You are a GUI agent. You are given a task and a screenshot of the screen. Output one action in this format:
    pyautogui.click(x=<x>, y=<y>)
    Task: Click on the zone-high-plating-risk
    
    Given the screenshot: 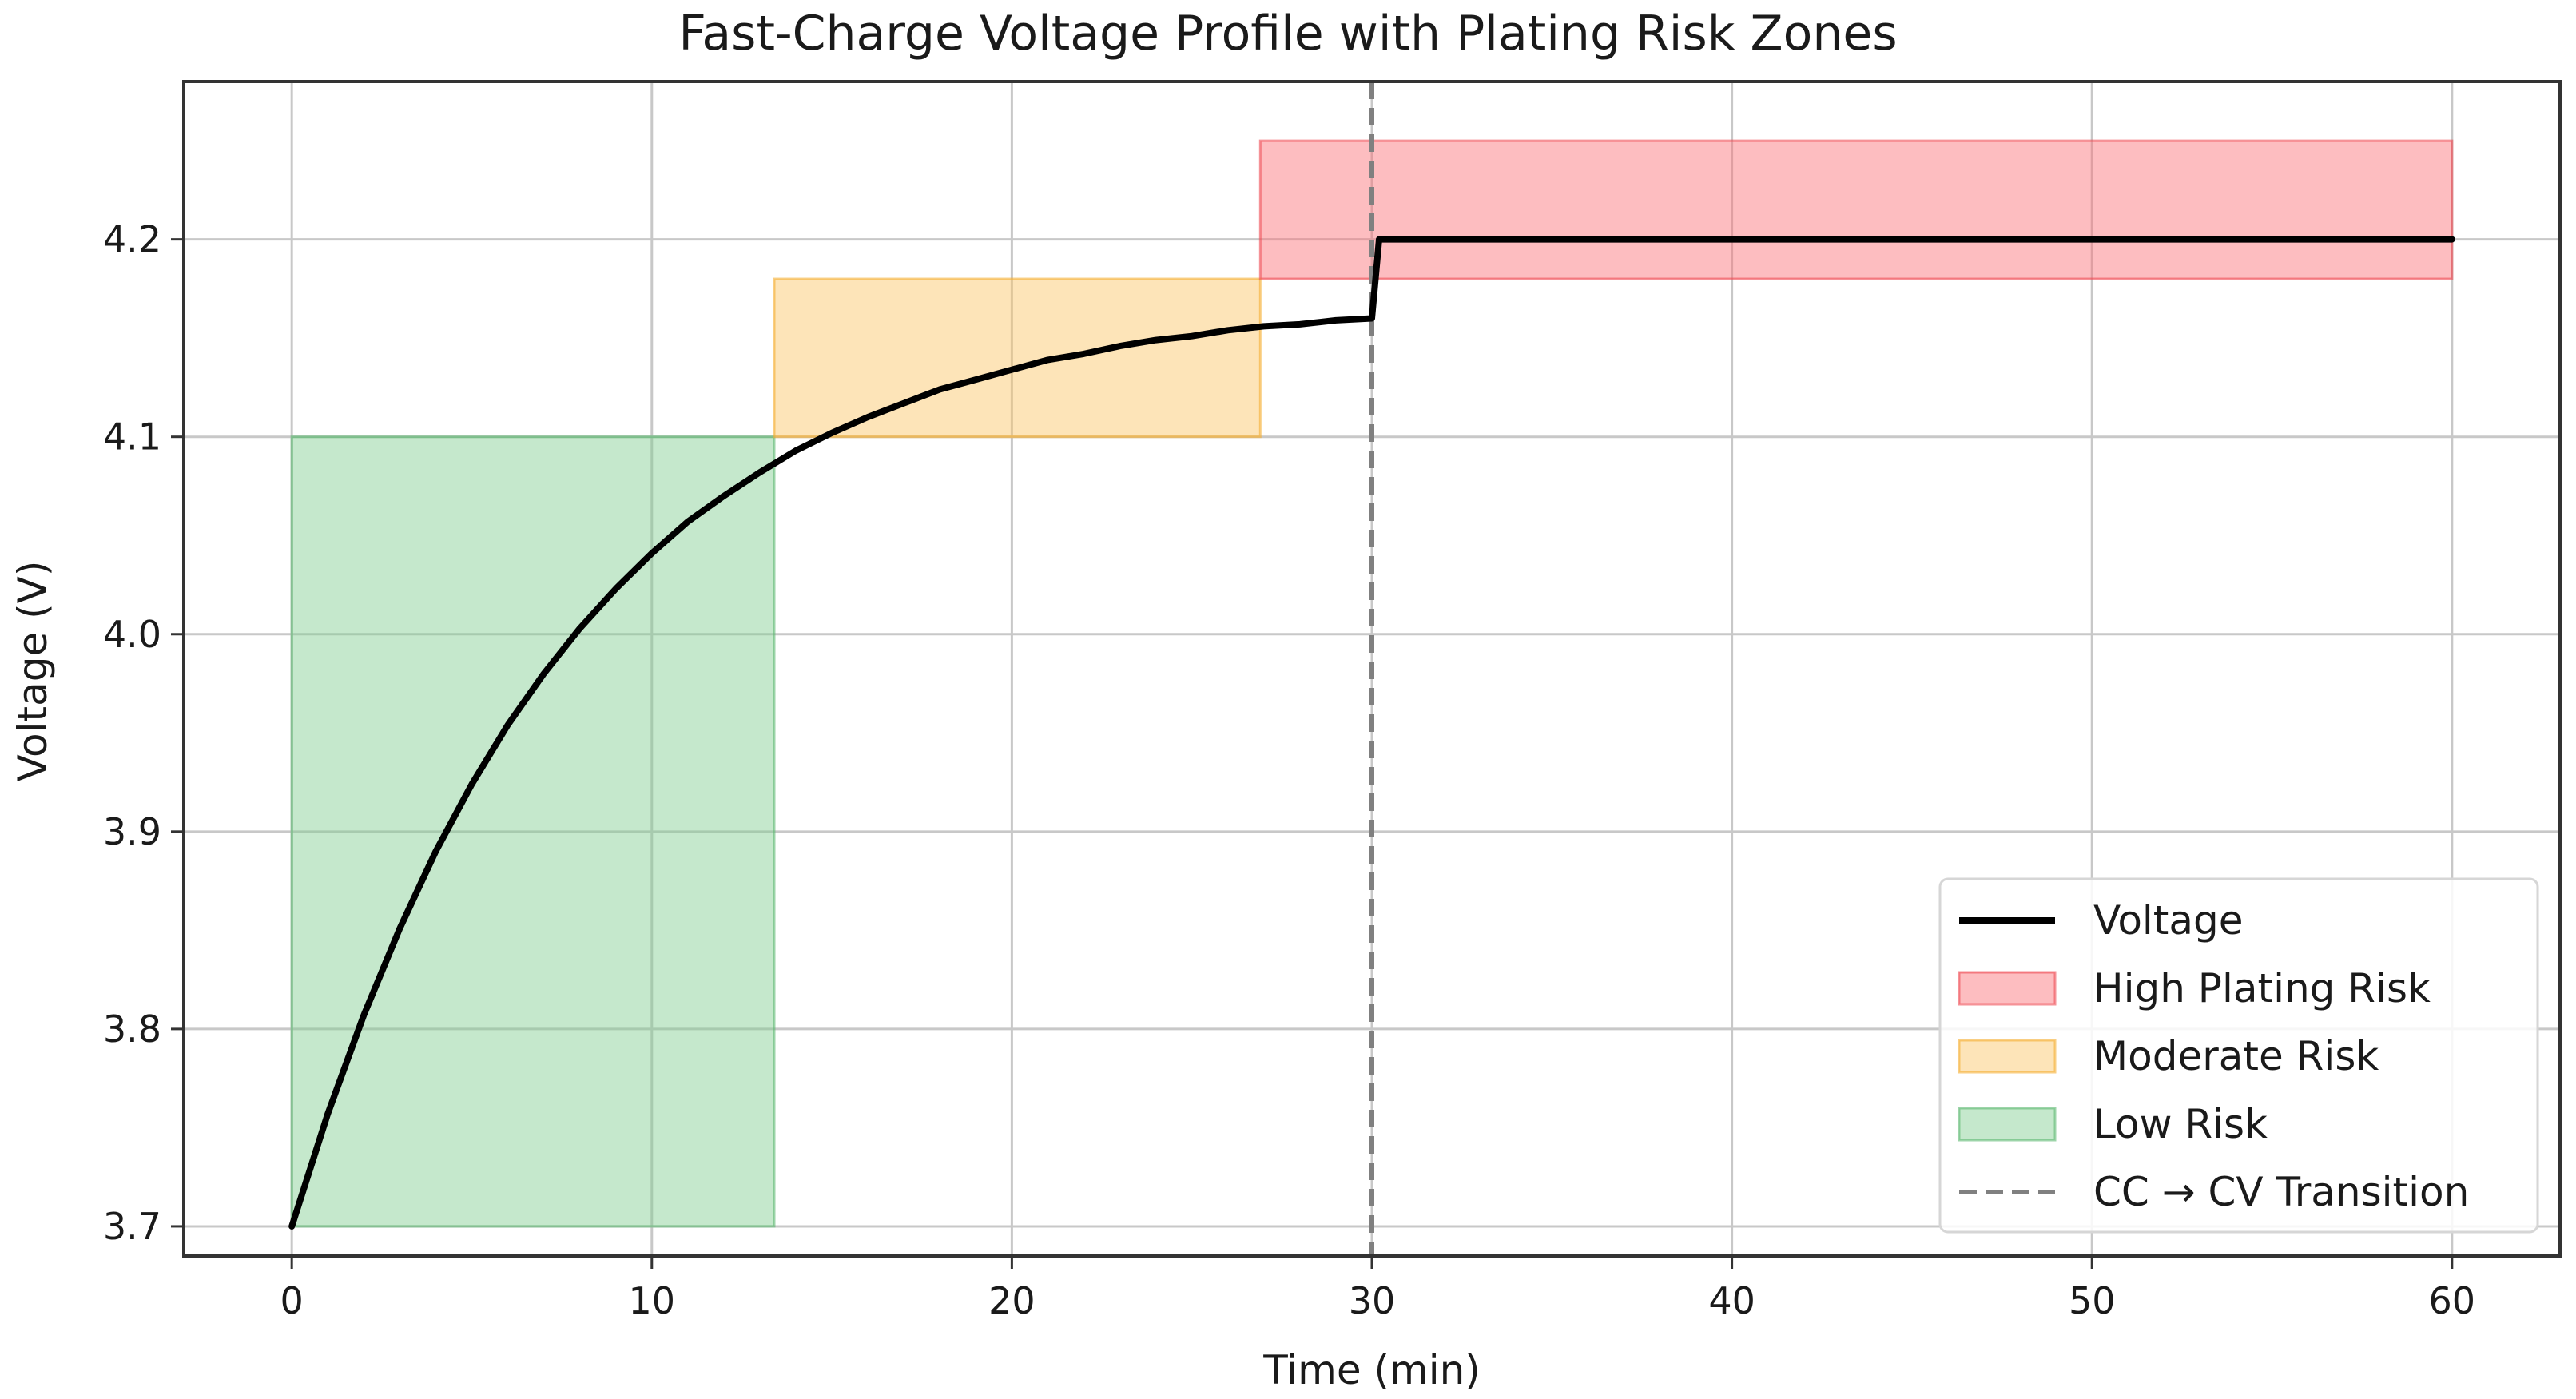 What is the action you would take?
    pyautogui.click(x=1856, y=209)
    